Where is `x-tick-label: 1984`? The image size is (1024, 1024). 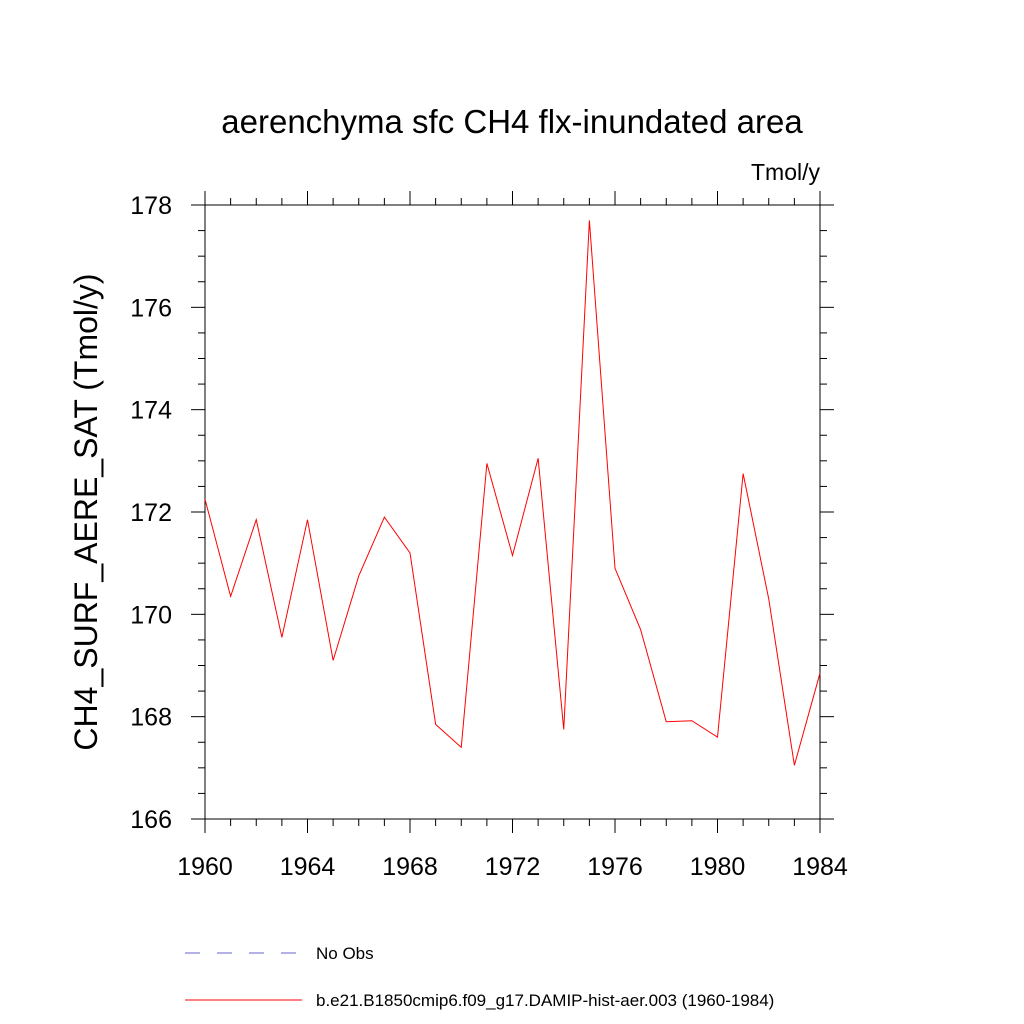 x-tick-label: 1984 is located at coordinates (820, 867).